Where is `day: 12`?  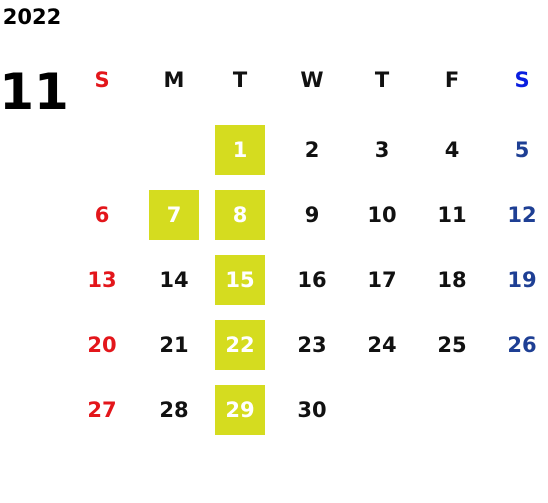 day: 12 is located at coordinates (522, 215).